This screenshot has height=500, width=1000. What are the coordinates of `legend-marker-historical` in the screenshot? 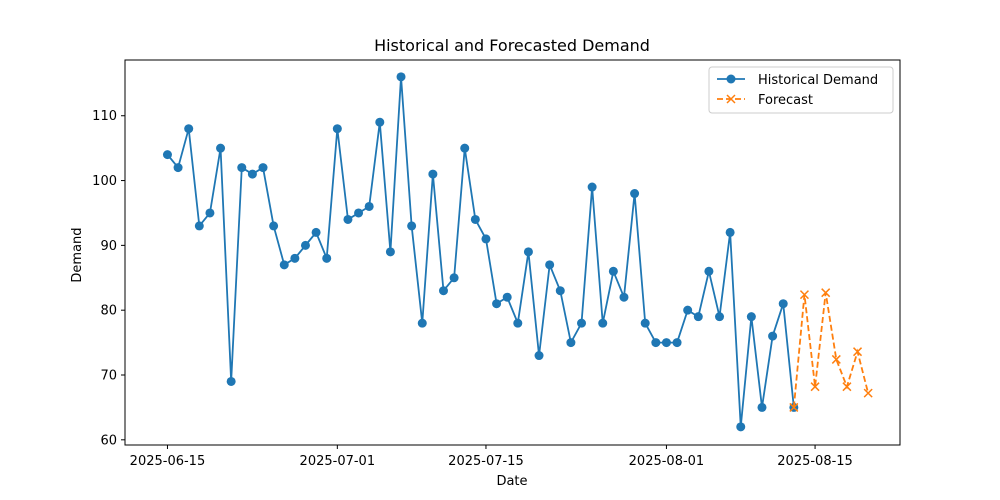 It's located at (731, 79).